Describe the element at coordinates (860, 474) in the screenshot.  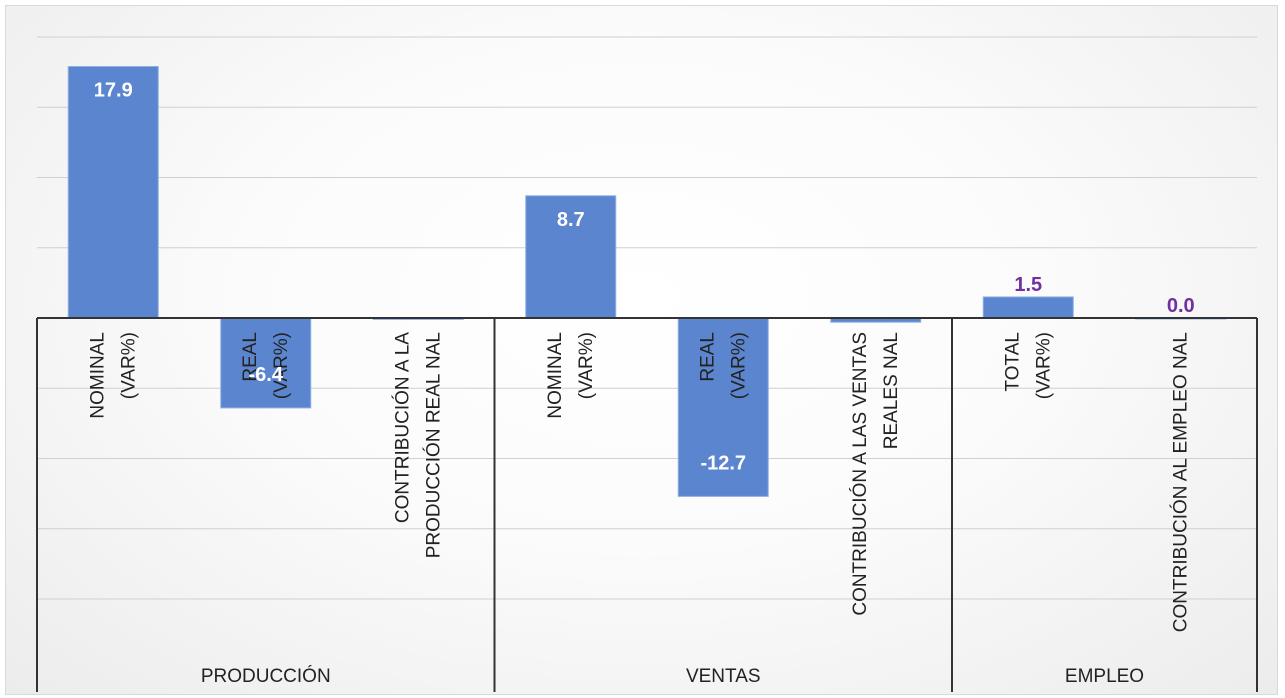
I see `category-label-line: CONTRIBUCIÓN A LAS VENTAS` at that location.